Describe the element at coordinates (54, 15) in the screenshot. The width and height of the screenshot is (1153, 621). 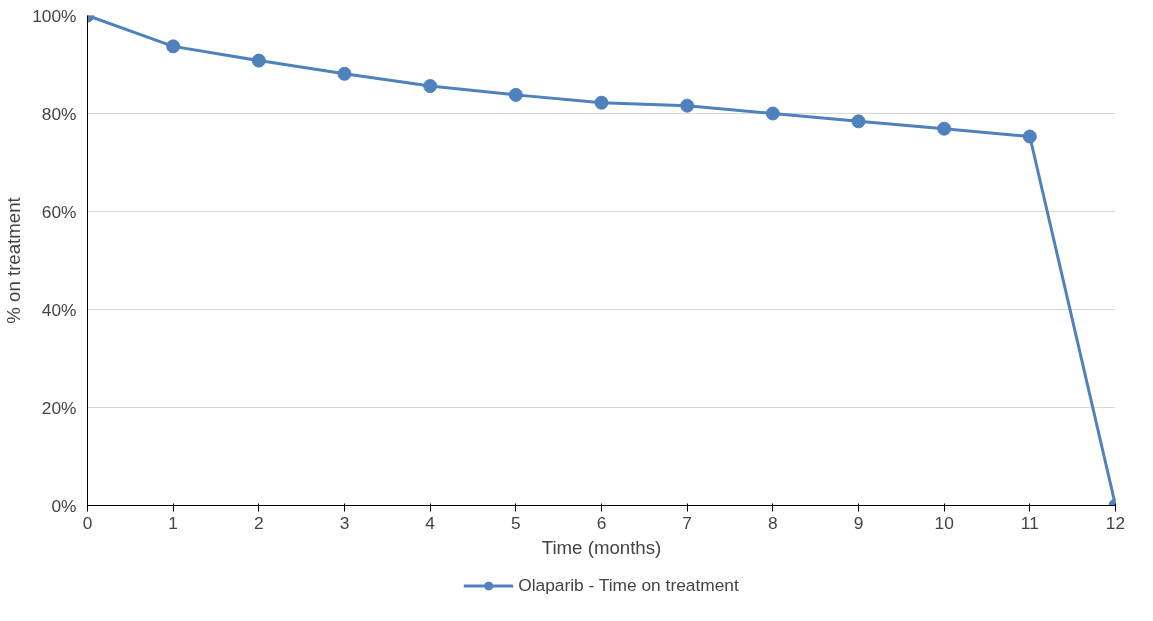
I see `y-tick-label: 100%` at that location.